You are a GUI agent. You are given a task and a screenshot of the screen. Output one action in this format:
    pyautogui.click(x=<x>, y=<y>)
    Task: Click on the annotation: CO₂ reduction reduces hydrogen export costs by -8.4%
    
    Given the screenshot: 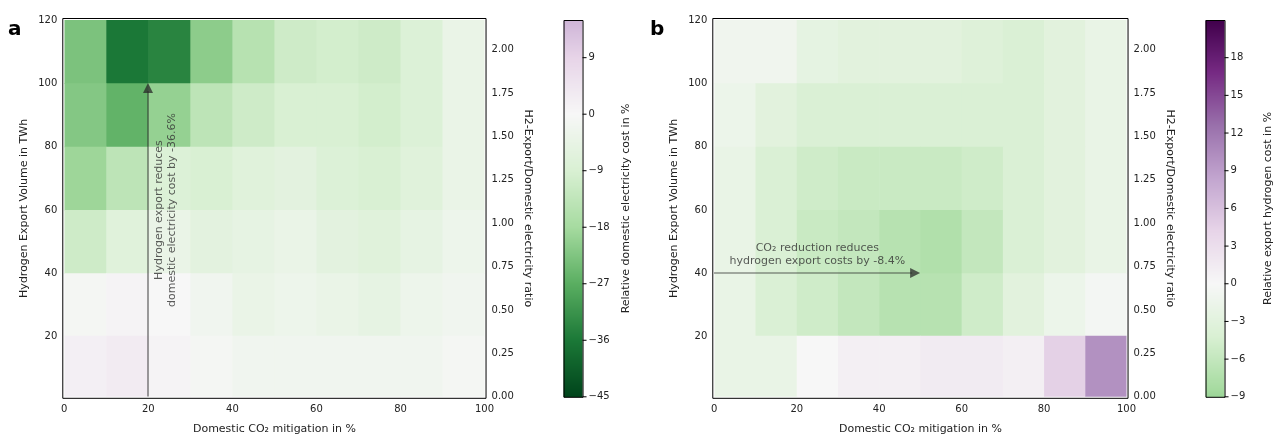 What is the action you would take?
    pyautogui.click(x=817, y=254)
    